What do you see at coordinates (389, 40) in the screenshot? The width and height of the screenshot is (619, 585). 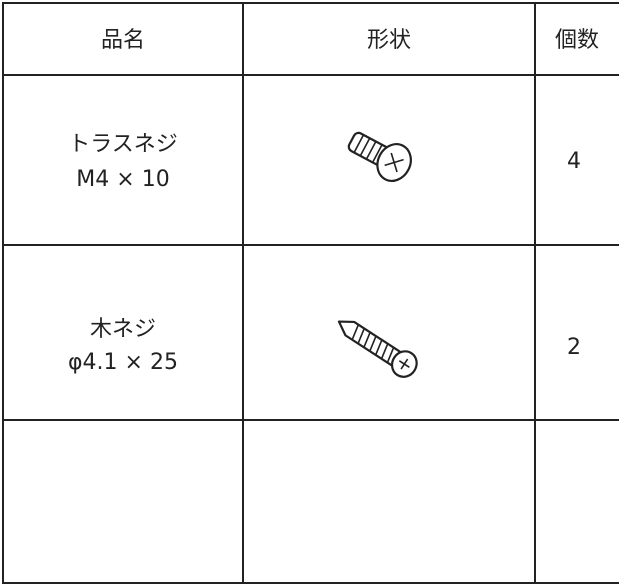 I see `header-cell: 形状` at bounding box center [389, 40].